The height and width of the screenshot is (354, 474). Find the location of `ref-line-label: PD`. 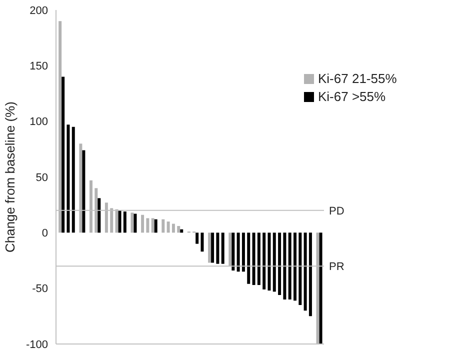

ref-line-label: PD is located at coordinates (336, 211).